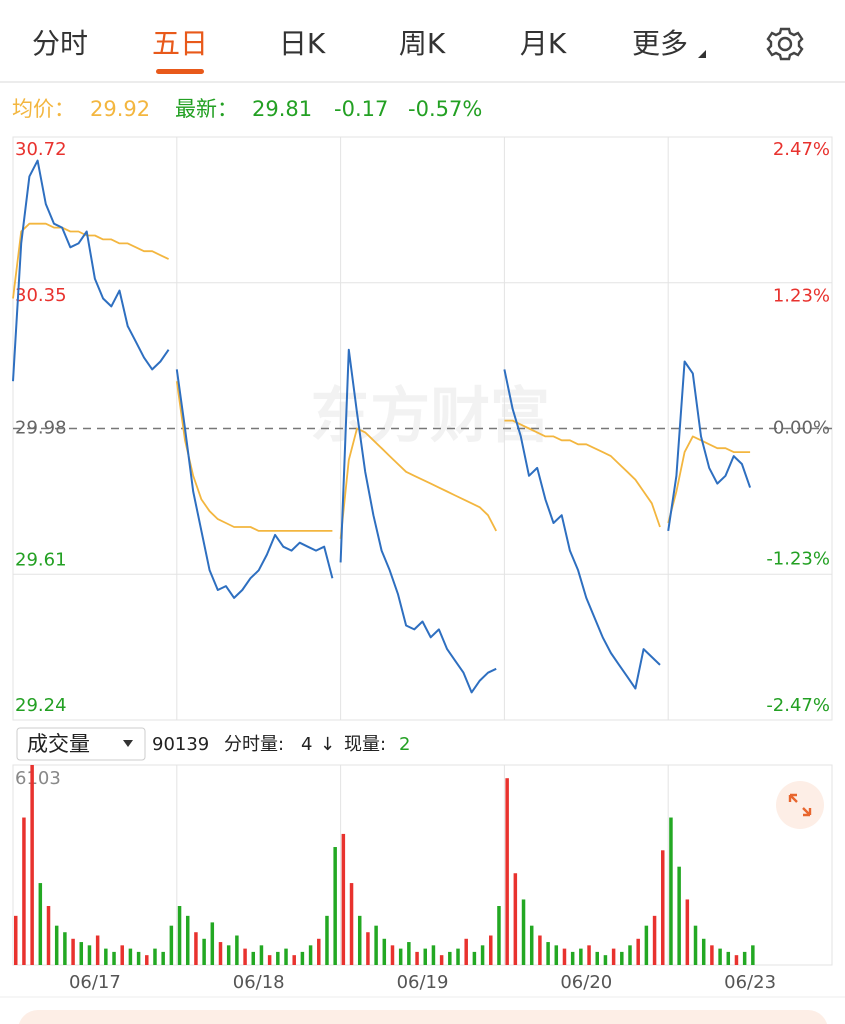 The width and height of the screenshot is (845, 1024). What do you see at coordinates (128, 743) in the screenshot?
I see `dropdown-arrow` at bounding box center [128, 743].